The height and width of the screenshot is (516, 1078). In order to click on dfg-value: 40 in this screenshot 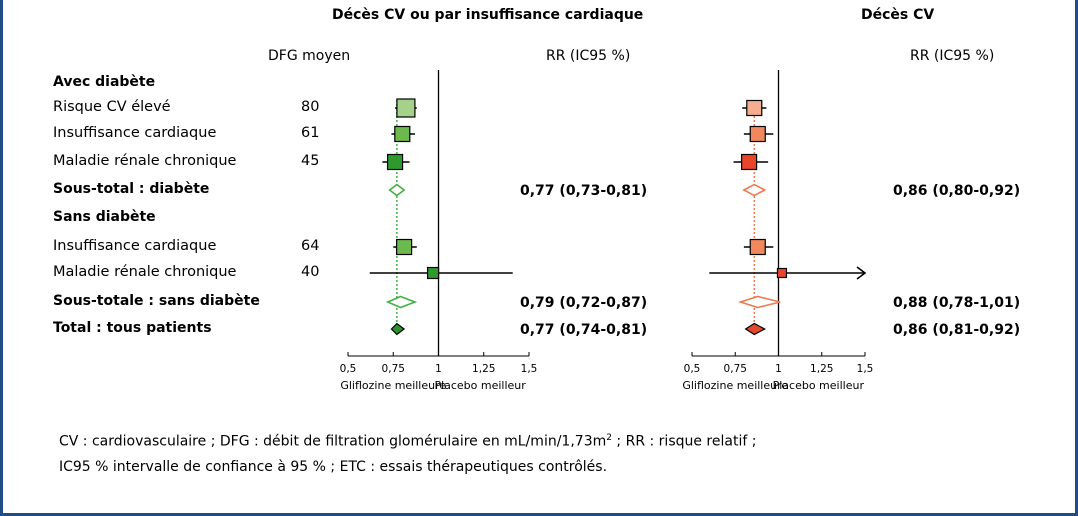, I will do `click(310, 272)`.